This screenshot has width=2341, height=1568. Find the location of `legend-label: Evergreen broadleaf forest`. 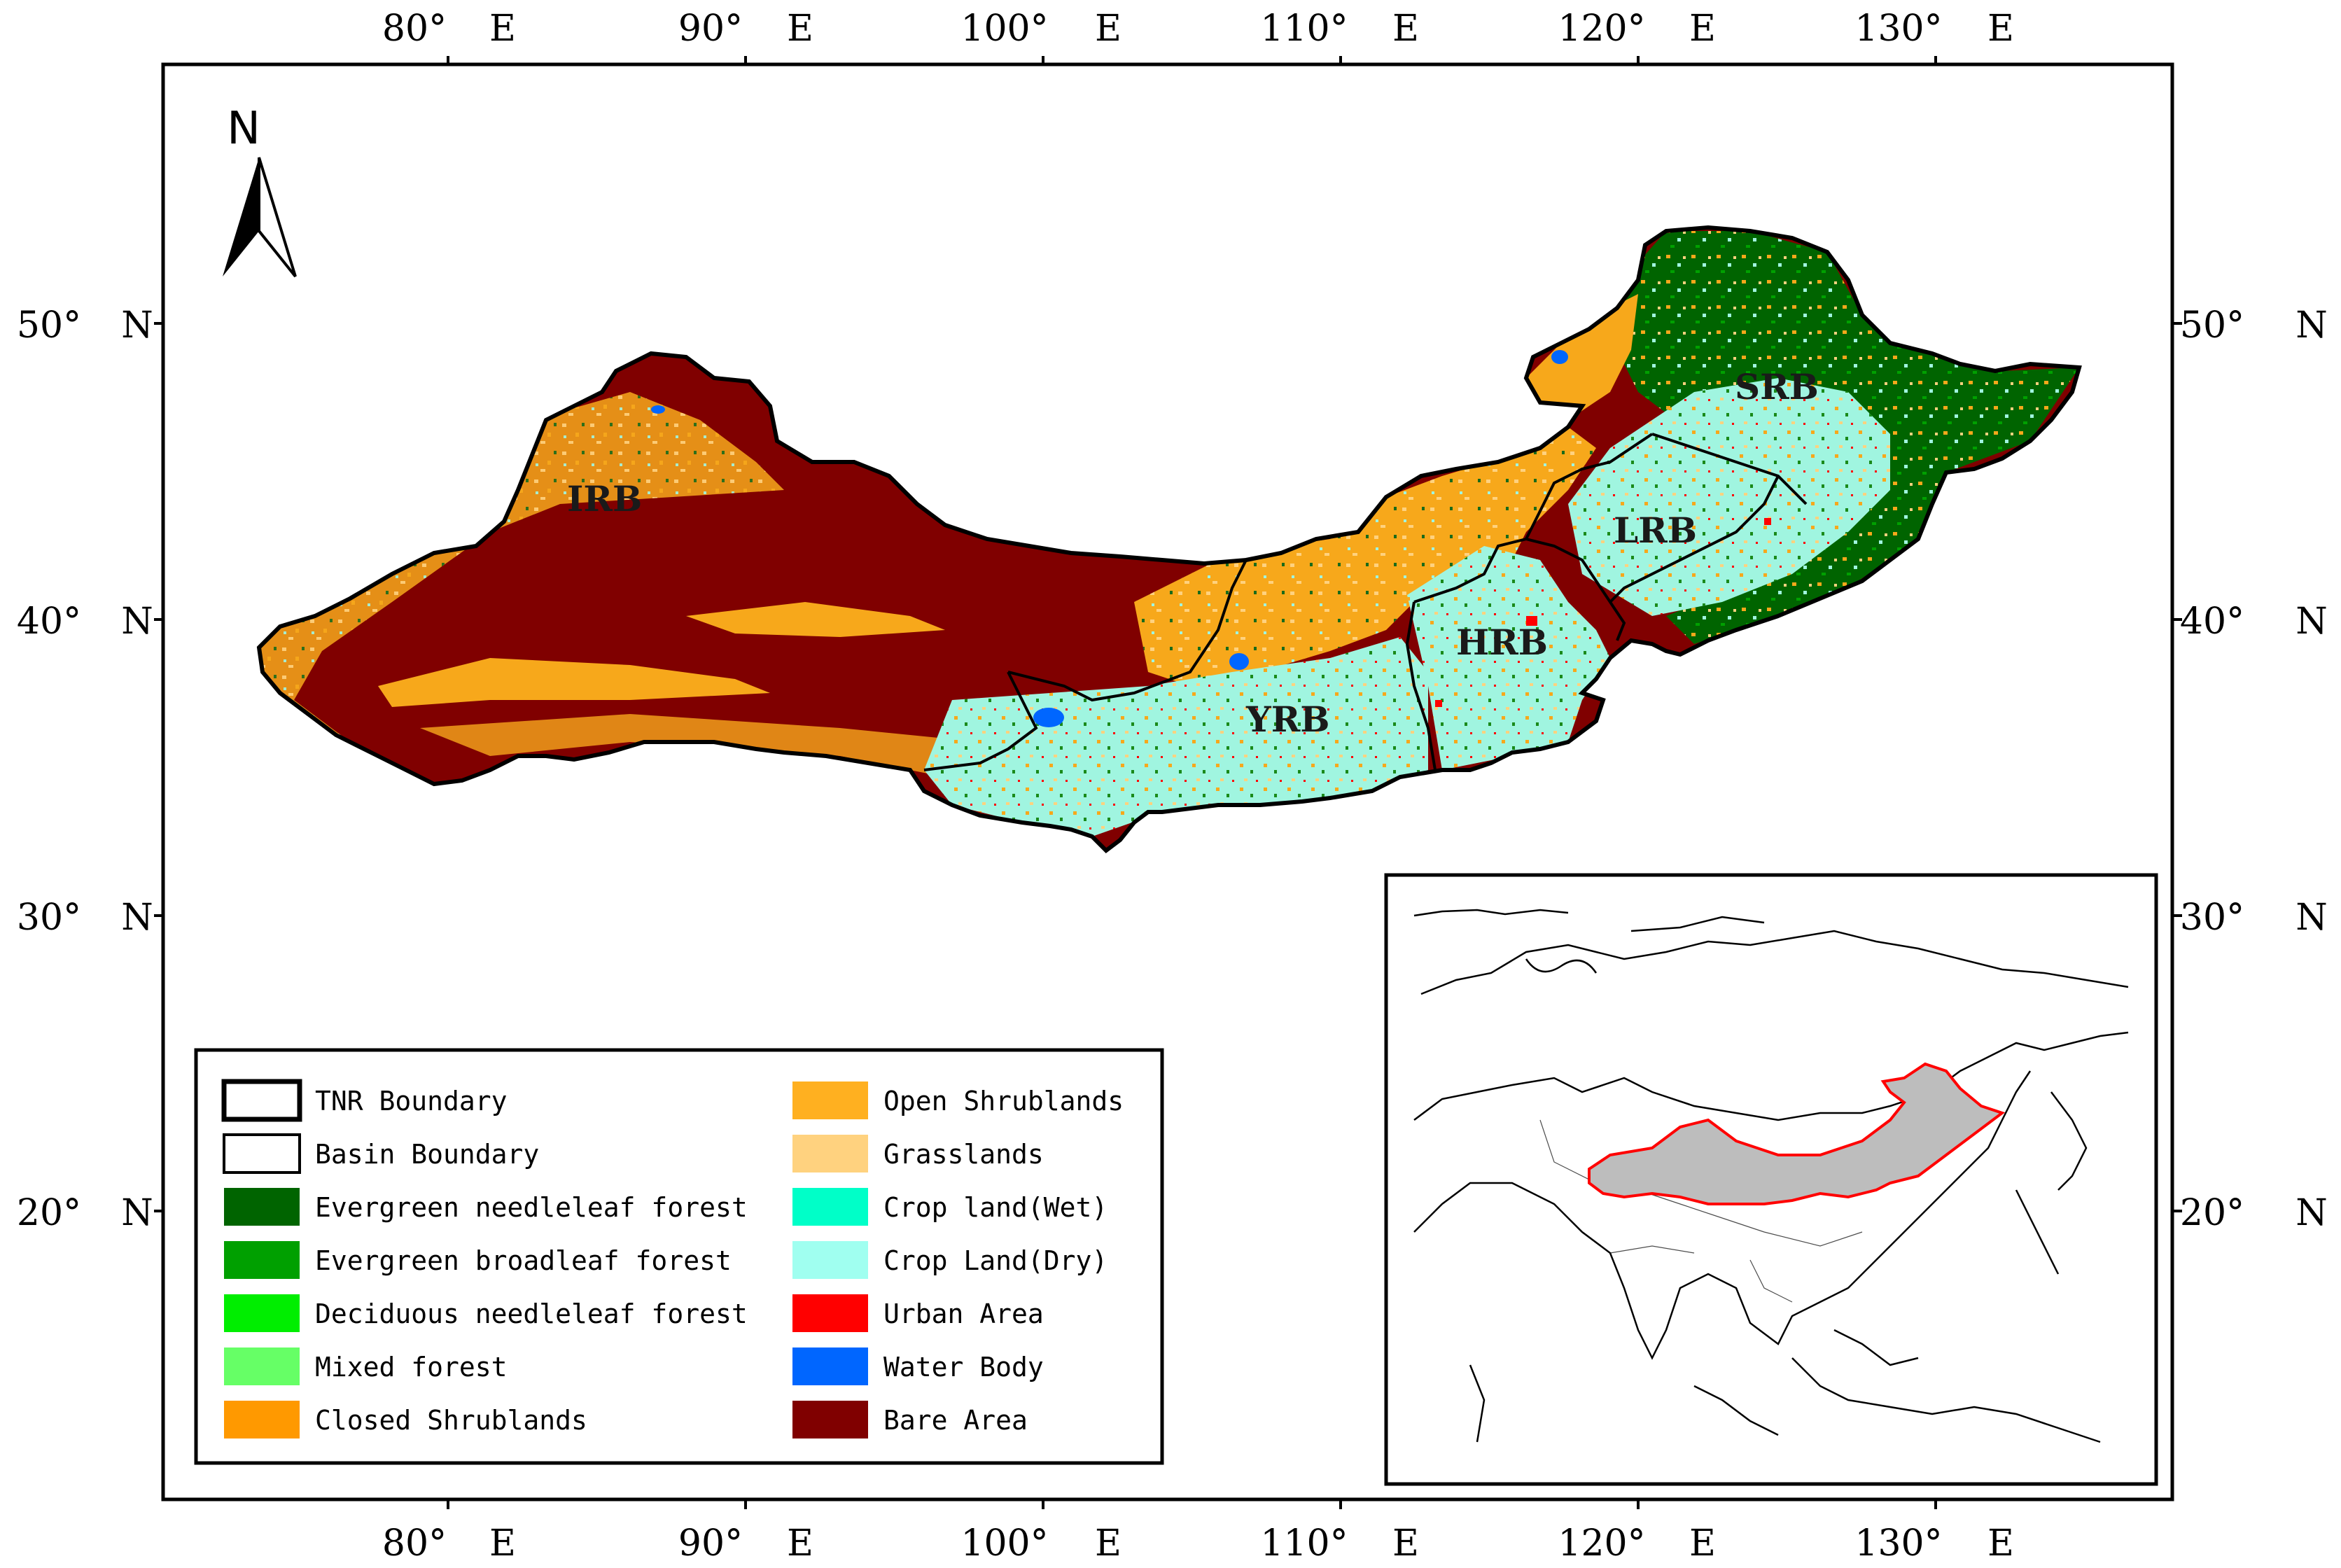

legend-label: Evergreen broadleaf forest is located at coordinates (523, 1260).